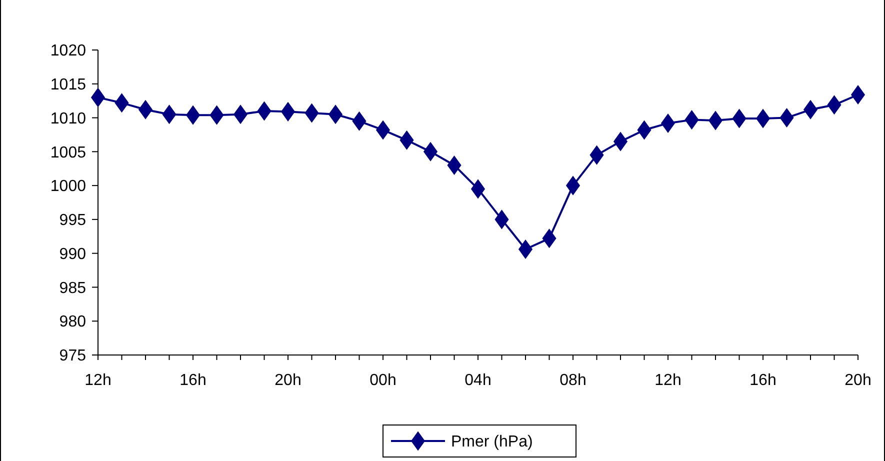 The width and height of the screenshot is (885, 461). I want to click on y-tick-label: 1010, so click(68, 119).